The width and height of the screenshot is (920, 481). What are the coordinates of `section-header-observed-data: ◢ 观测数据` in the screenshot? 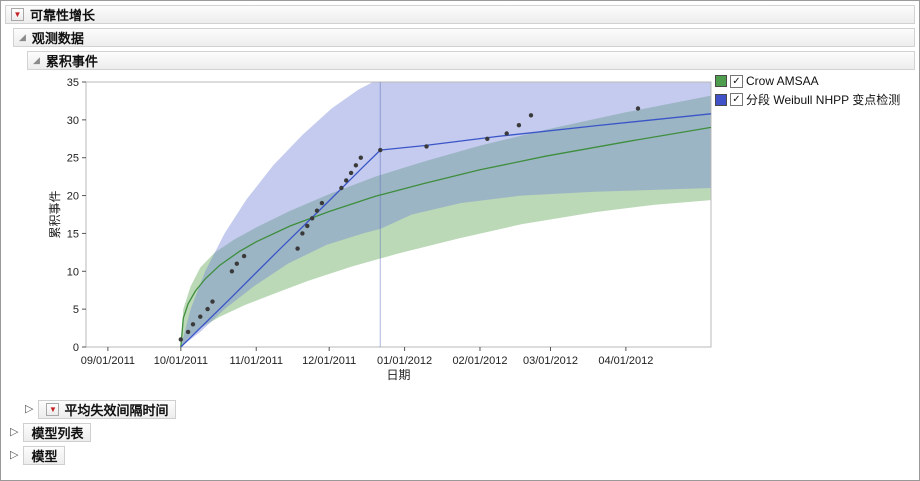 It's located at (464, 37).